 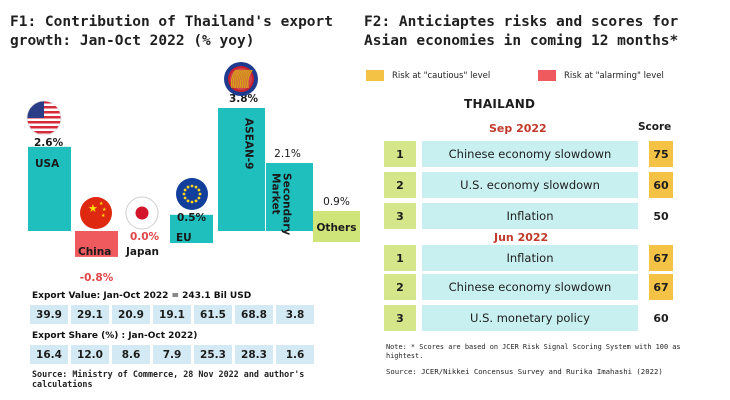 I want to click on export-value-cell: 19.1, so click(x=172, y=314).